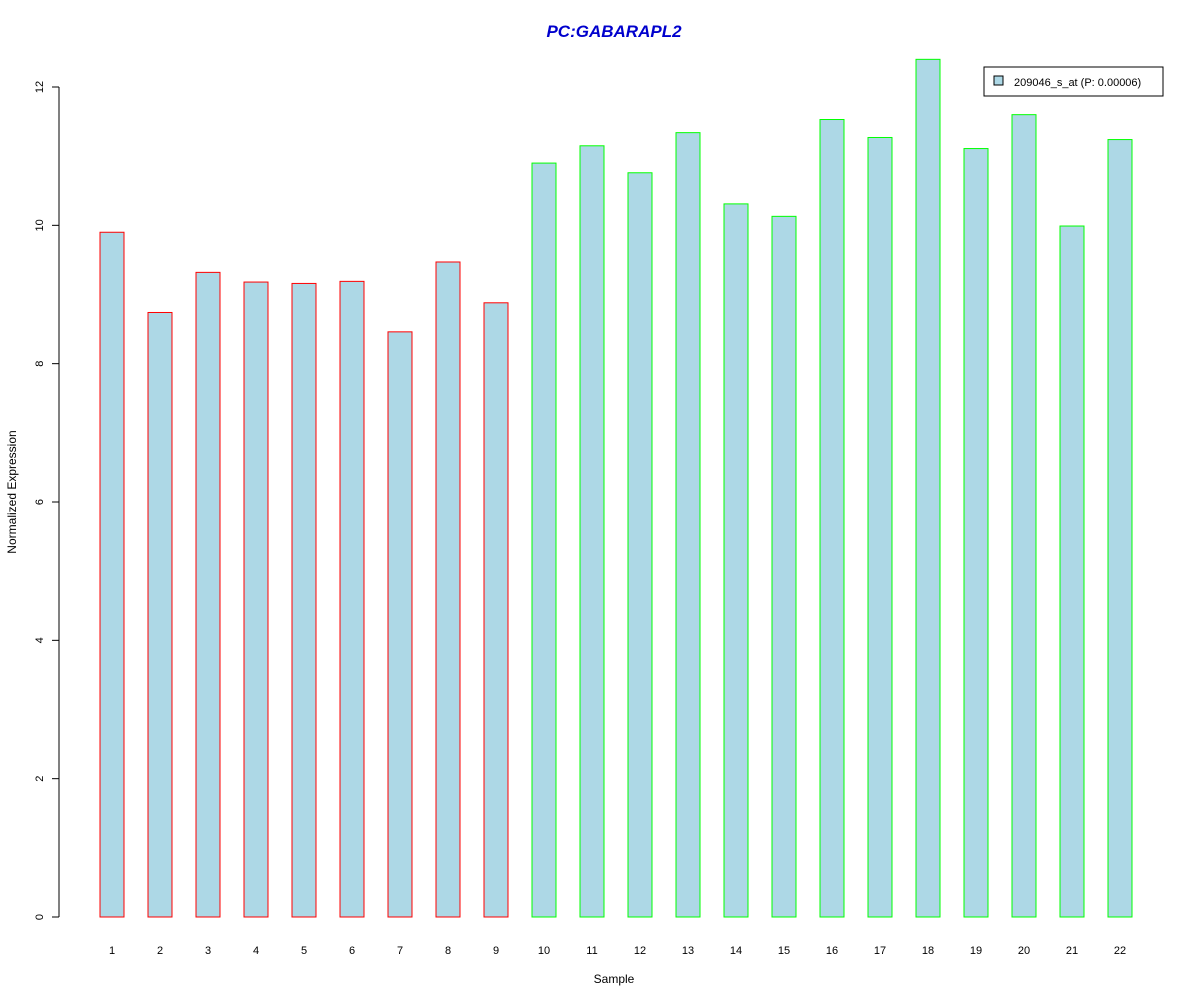 Image resolution: width=1200 pixels, height=1005 pixels. Describe the element at coordinates (591, 951) in the screenshot. I see `x-tick-label: 11` at that location.